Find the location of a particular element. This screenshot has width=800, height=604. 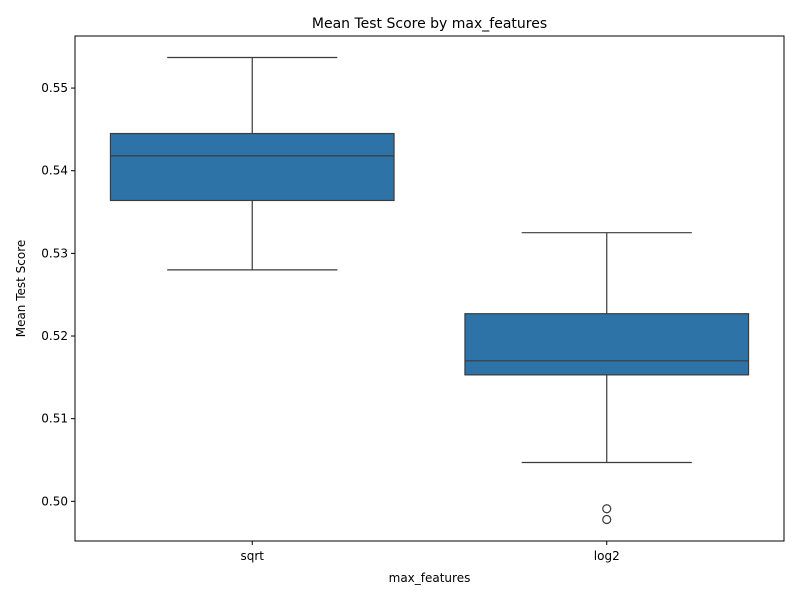

x-tick-label: log2 is located at coordinates (607, 556).